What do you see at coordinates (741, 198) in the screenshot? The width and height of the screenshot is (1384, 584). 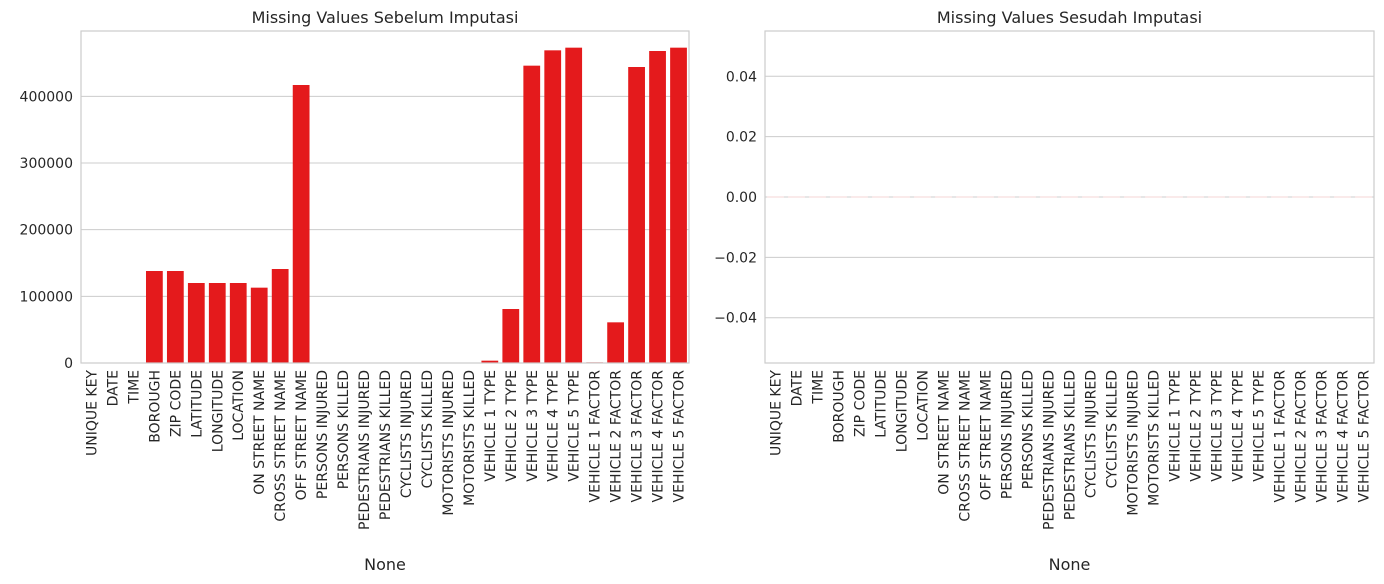 I see `y-tick-label: 0.00` at bounding box center [741, 198].